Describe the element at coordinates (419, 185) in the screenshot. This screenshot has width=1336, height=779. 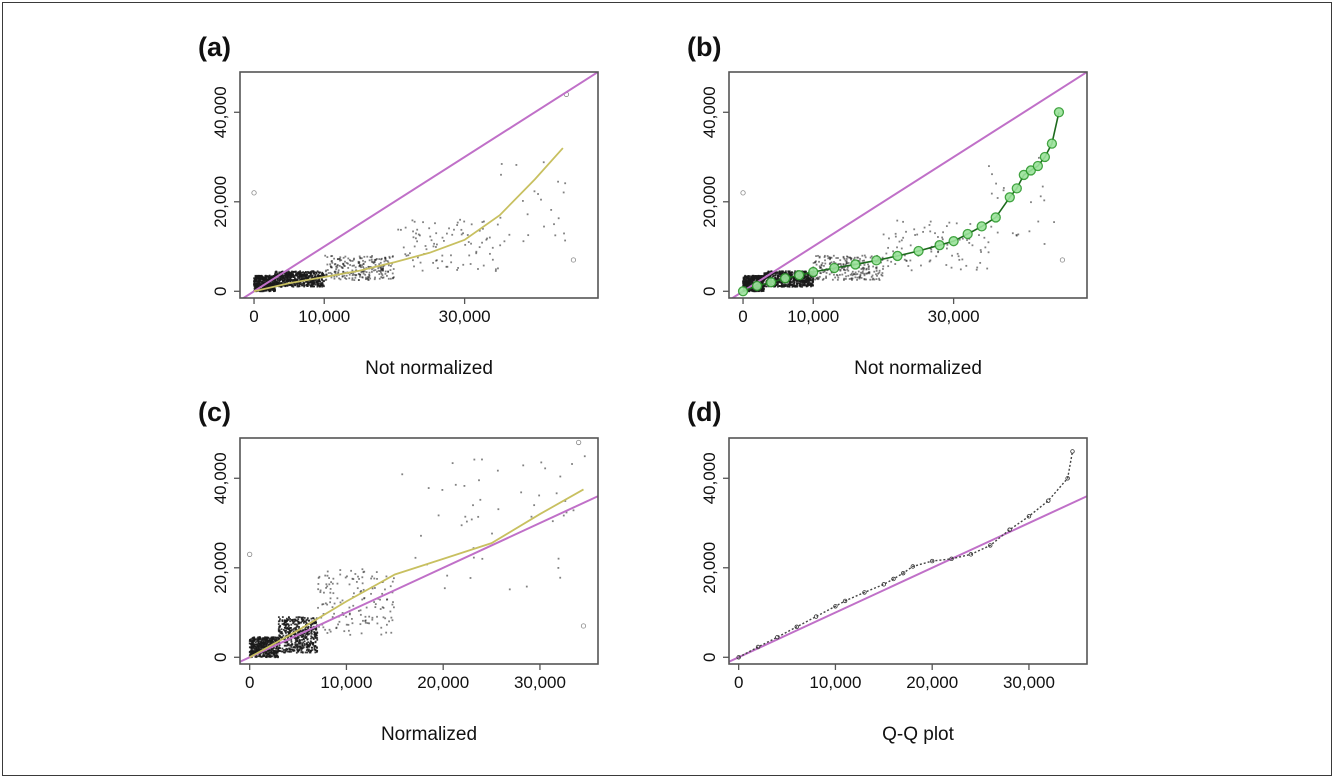
I see `plot-frame` at that location.